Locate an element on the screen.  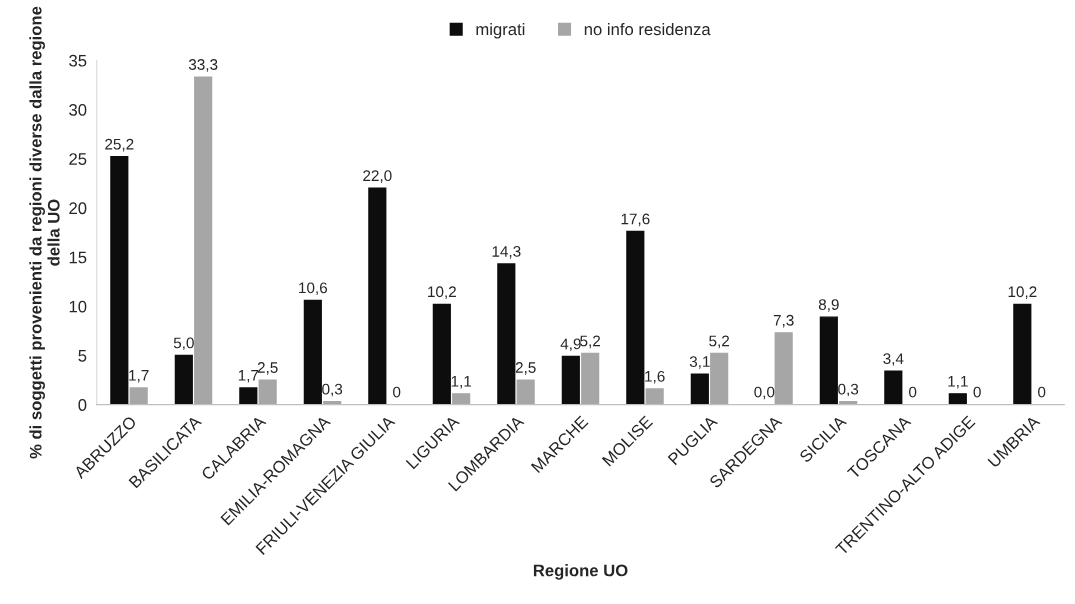
y-tick-label: 25 is located at coordinates (78, 159).